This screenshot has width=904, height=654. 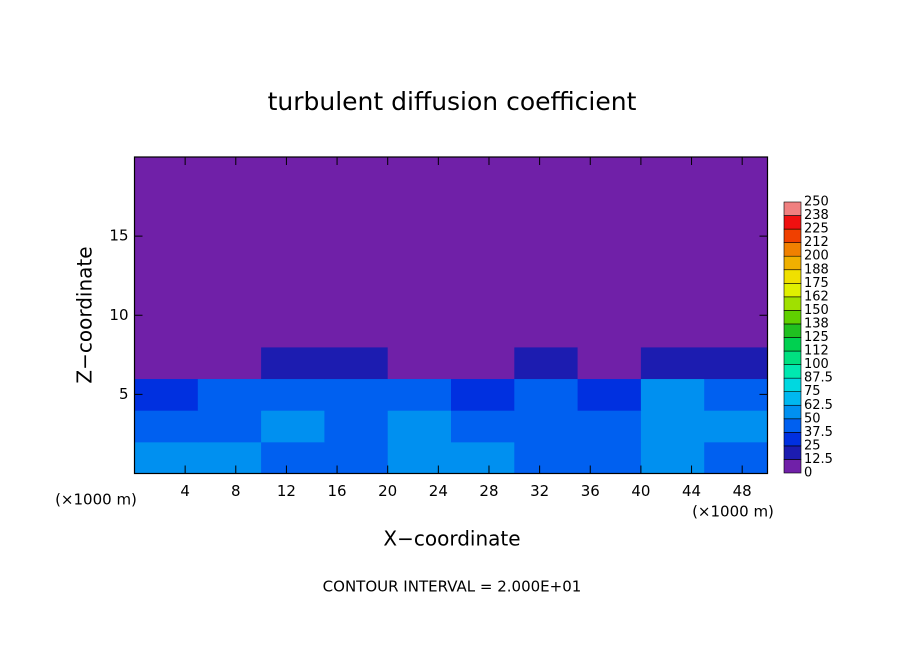 What do you see at coordinates (118, 315) in the screenshot?
I see `y-tick-label: 10` at bounding box center [118, 315].